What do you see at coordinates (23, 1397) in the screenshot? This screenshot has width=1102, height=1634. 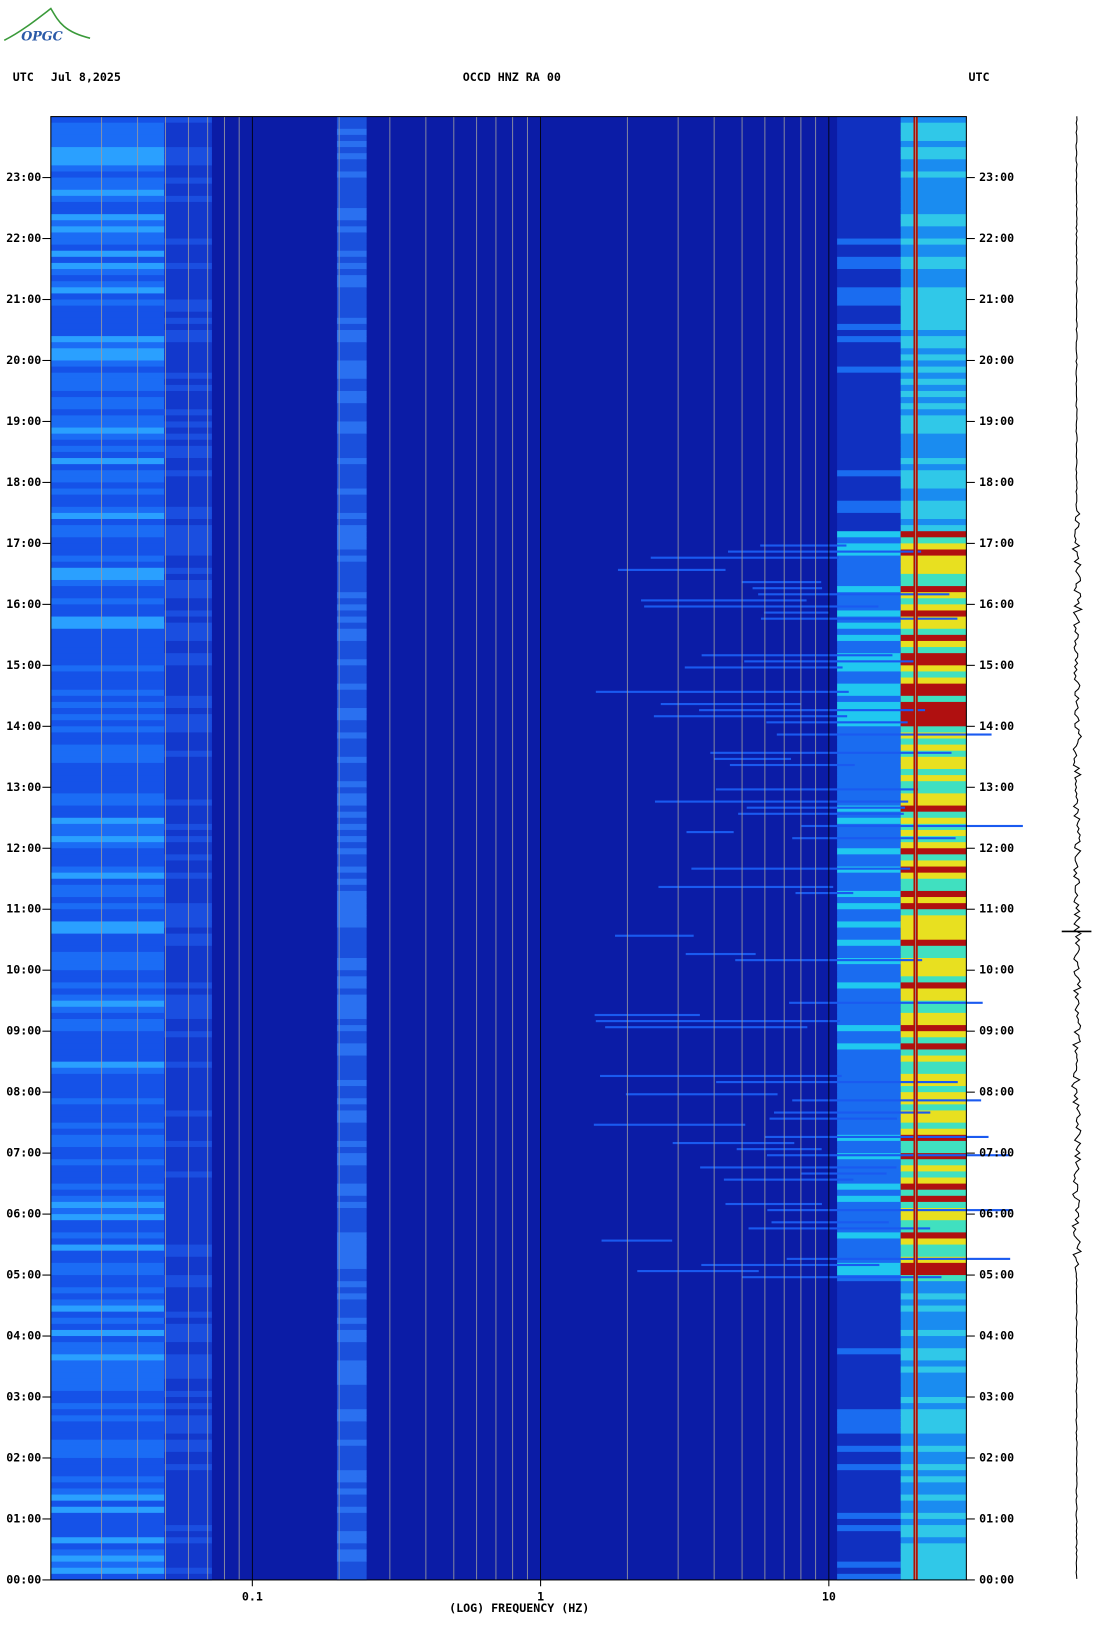 I see `y-tick-label: 03:00` at bounding box center [23, 1397].